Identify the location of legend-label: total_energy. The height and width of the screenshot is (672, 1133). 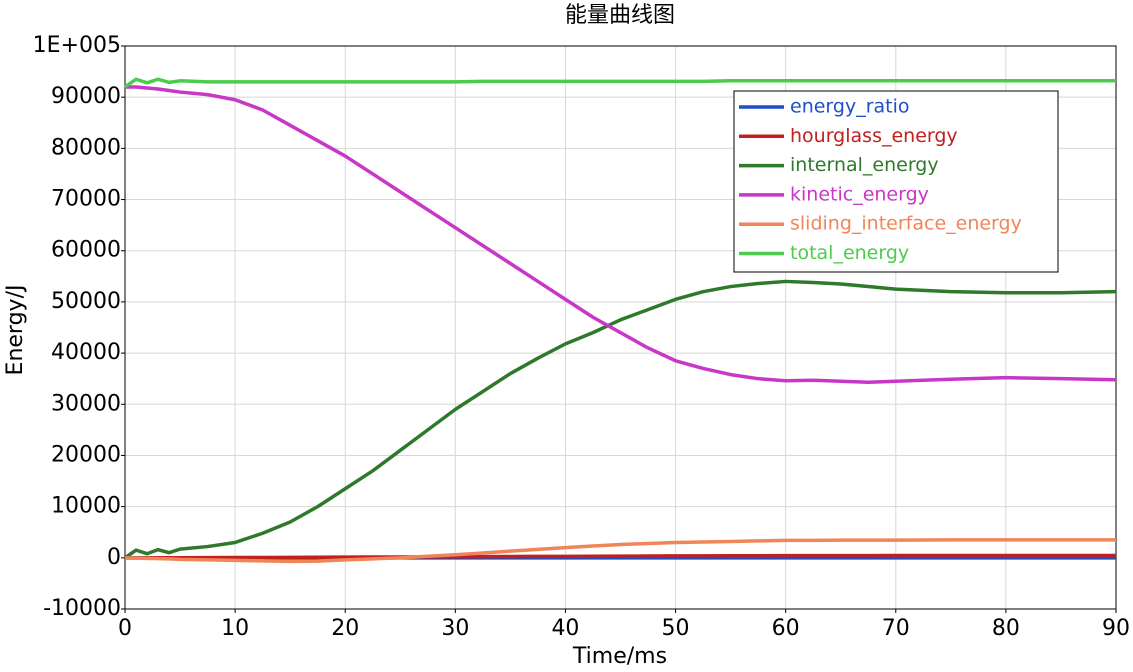
(849, 253).